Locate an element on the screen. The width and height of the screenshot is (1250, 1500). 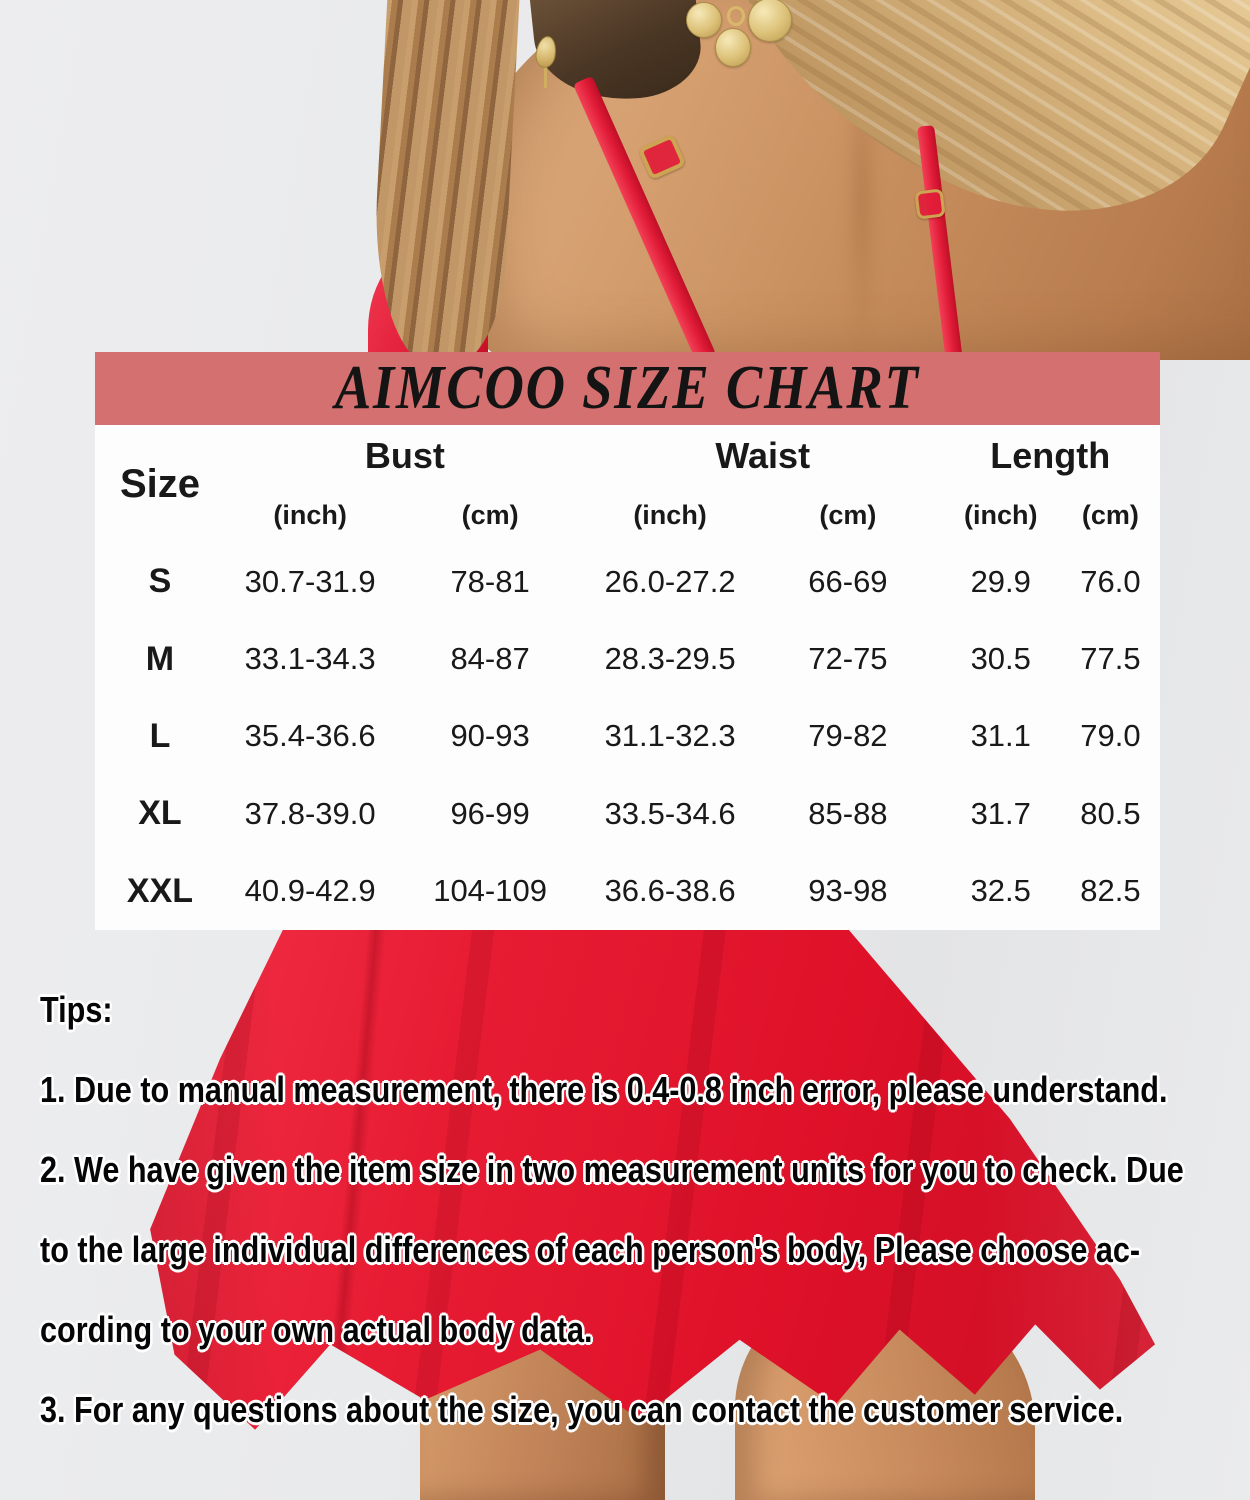
table-cell: 79.0 is located at coordinates (1110, 736).